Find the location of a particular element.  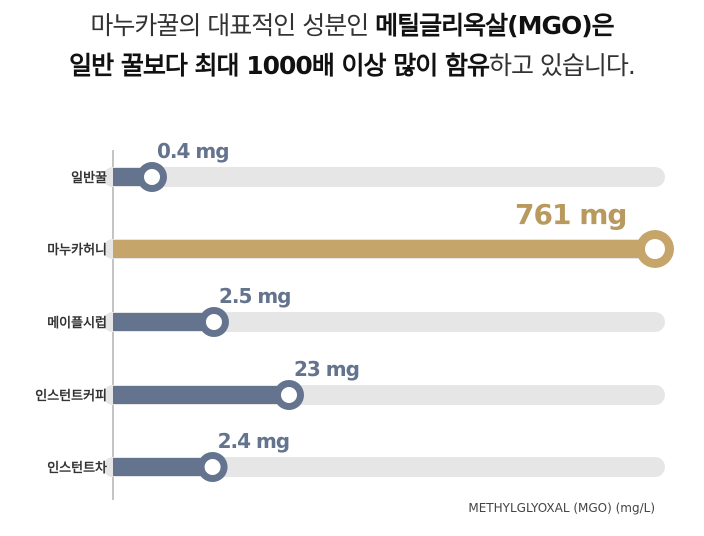

value-label: 2.5 mg is located at coordinates (255, 296).